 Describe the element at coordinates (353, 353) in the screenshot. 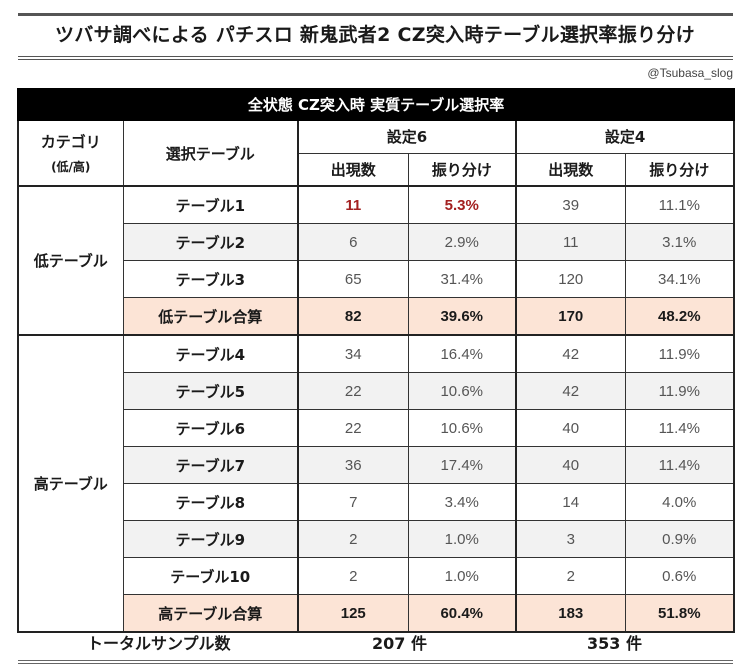

I see `s6-count: 34` at that location.